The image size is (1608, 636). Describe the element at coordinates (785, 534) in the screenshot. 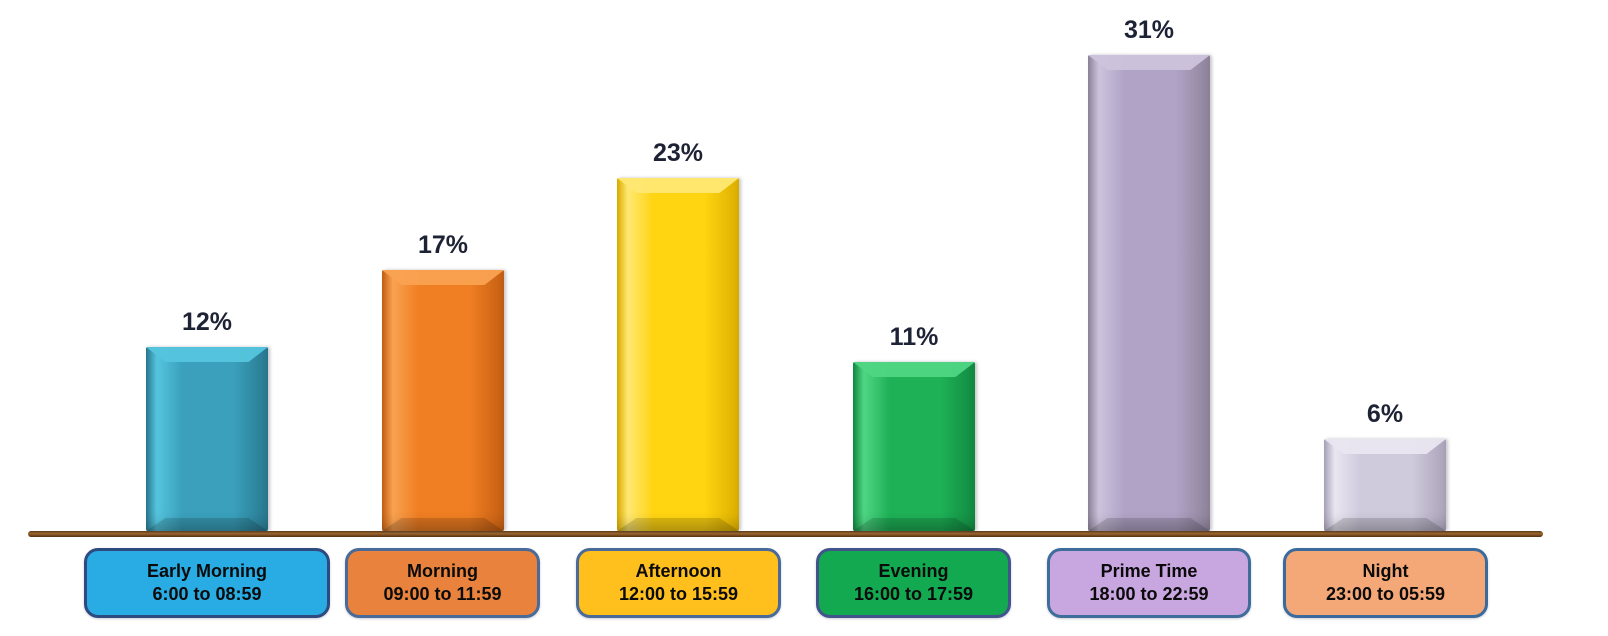

I see `x-axis-line` at that location.